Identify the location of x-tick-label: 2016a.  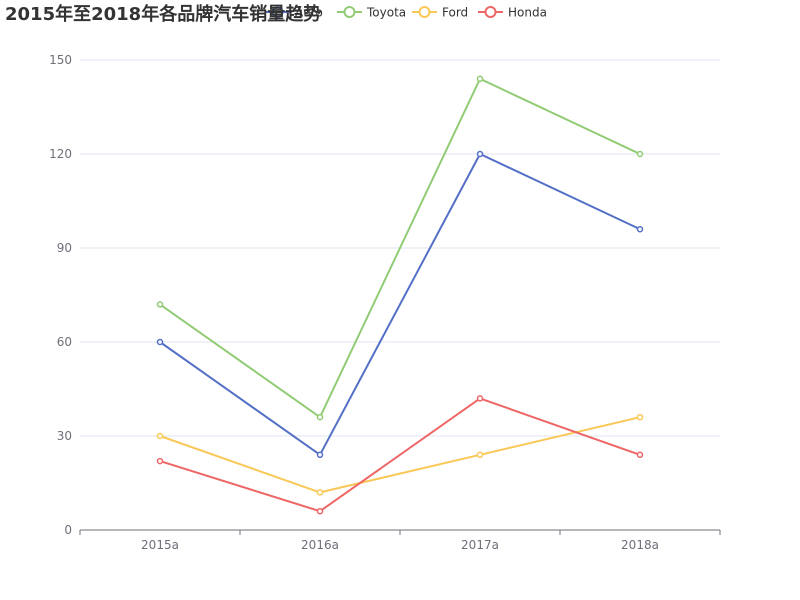
(320, 545).